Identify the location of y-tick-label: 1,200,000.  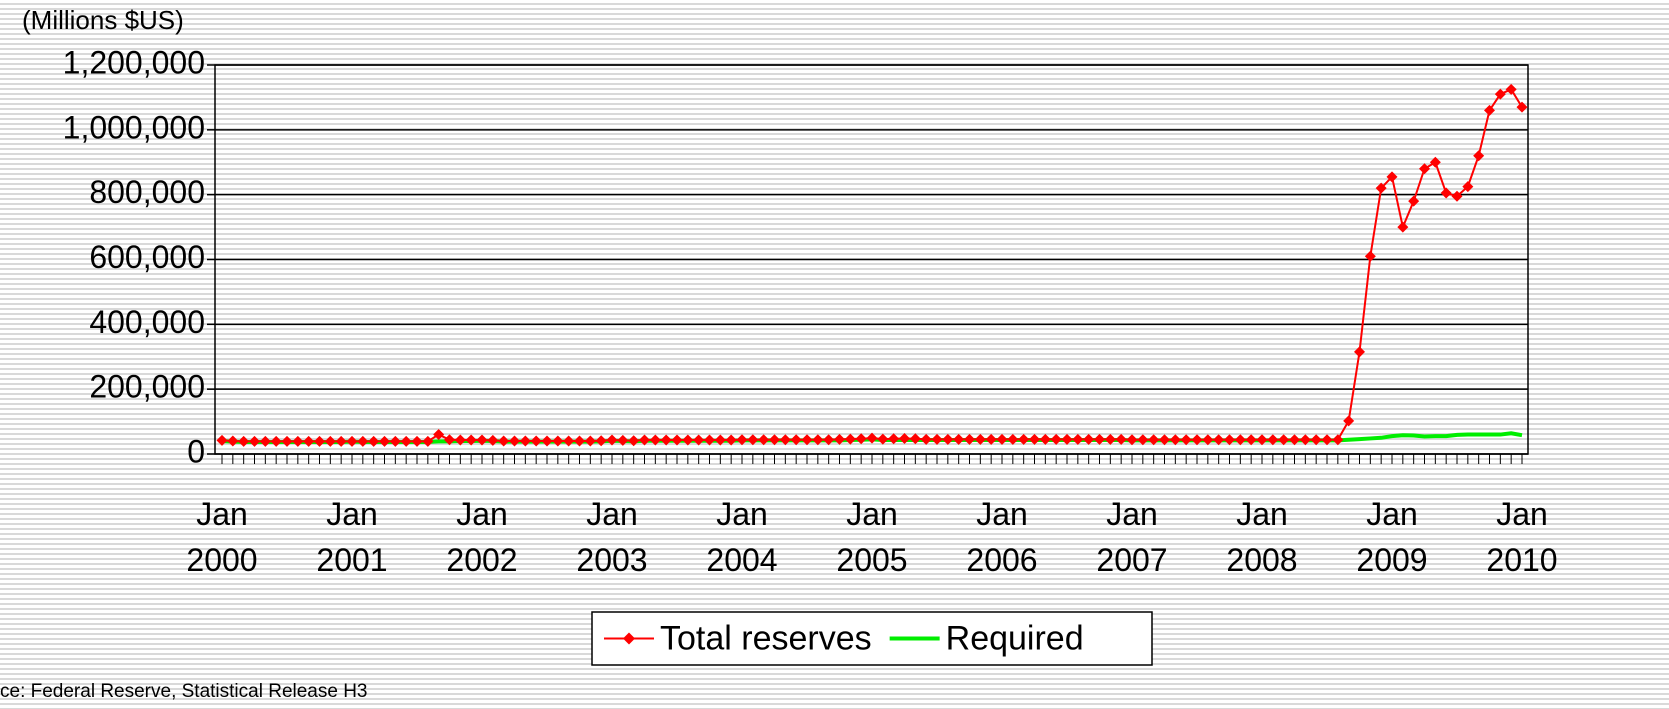
(134, 62).